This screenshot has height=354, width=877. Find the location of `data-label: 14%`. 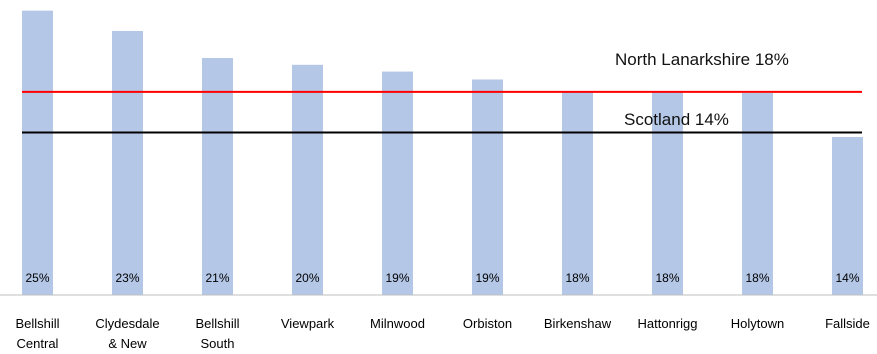

data-label: 14% is located at coordinates (847, 278).